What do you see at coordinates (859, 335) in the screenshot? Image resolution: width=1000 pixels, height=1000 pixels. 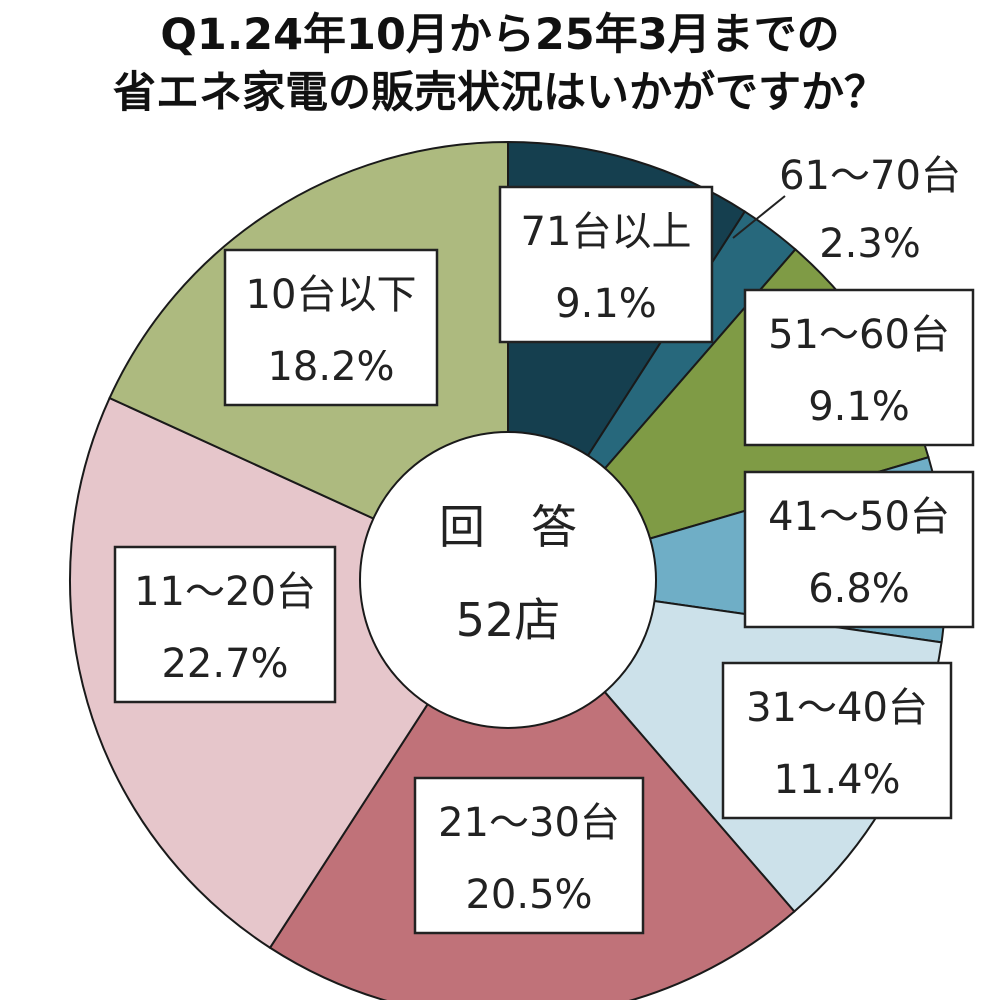 I see `slice-category-label-2: 51～60台` at bounding box center [859, 335].